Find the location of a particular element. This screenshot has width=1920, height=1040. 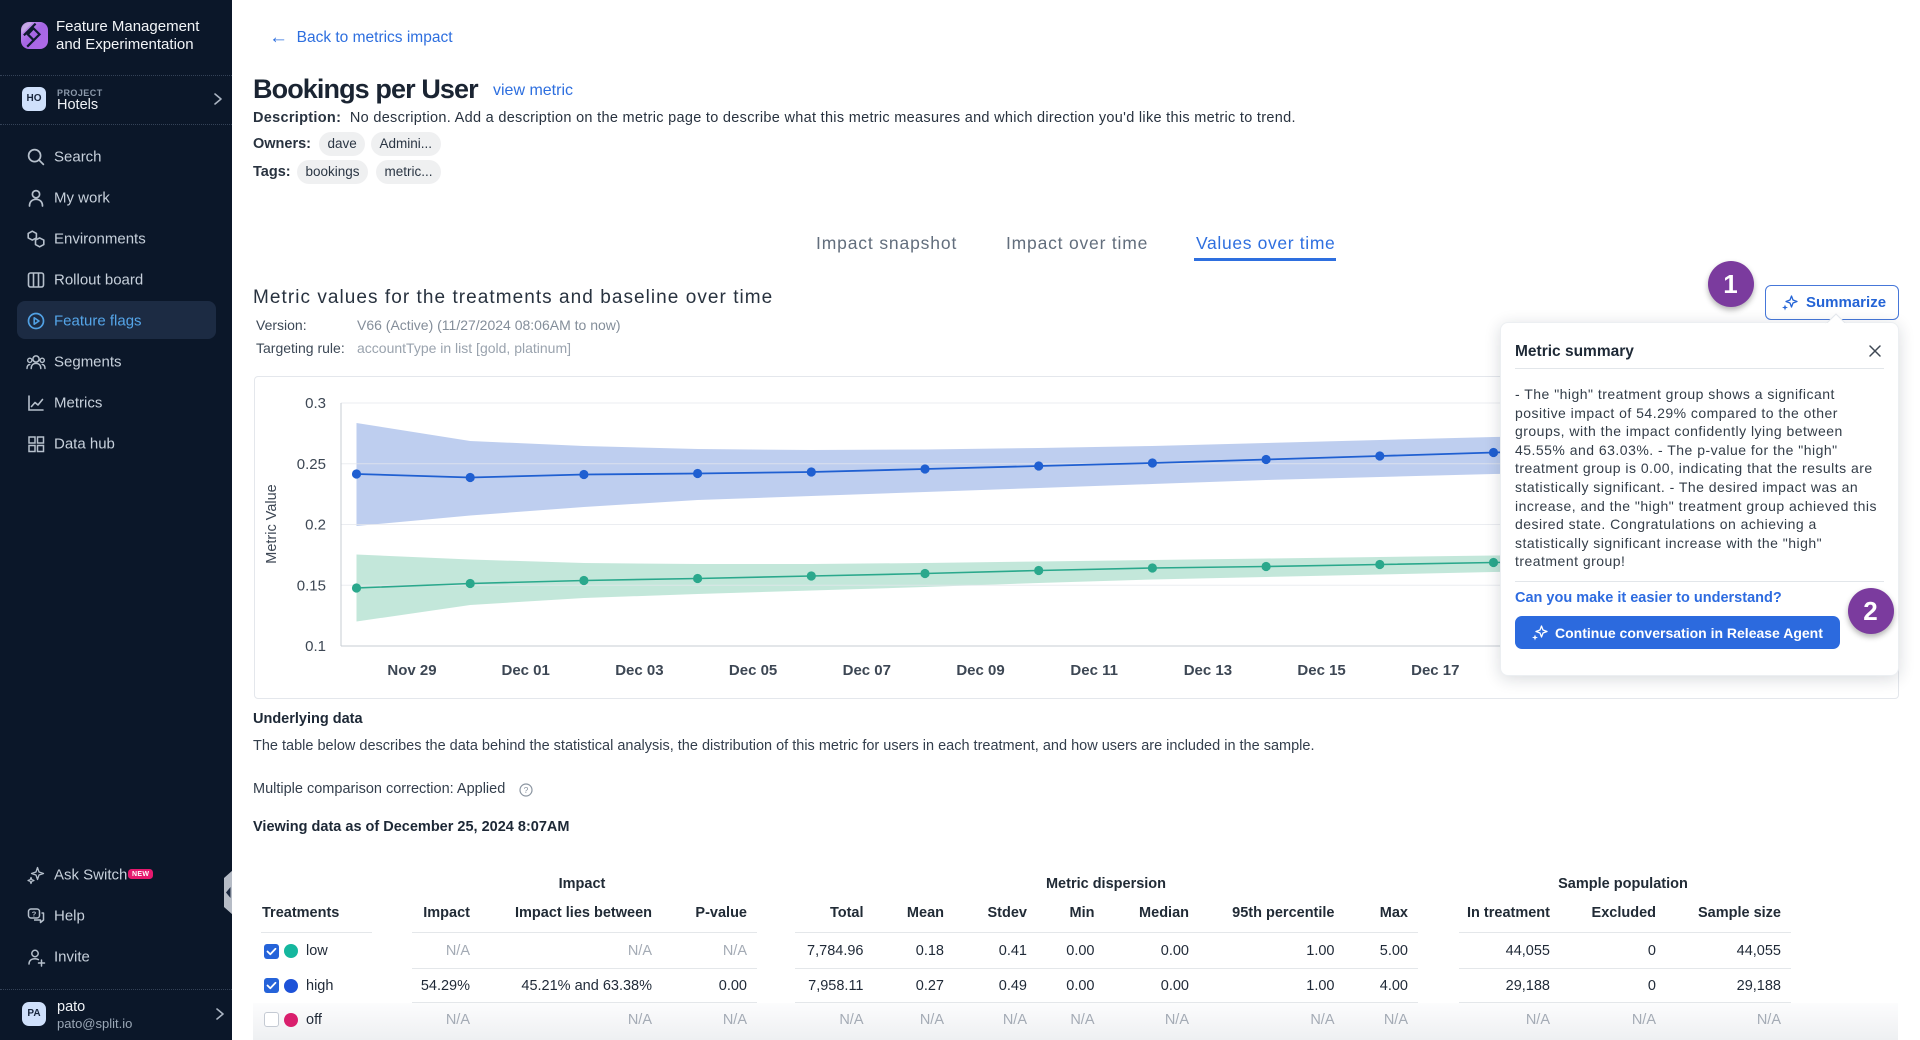

svg-text: 0.25 is located at coordinates (311, 464).